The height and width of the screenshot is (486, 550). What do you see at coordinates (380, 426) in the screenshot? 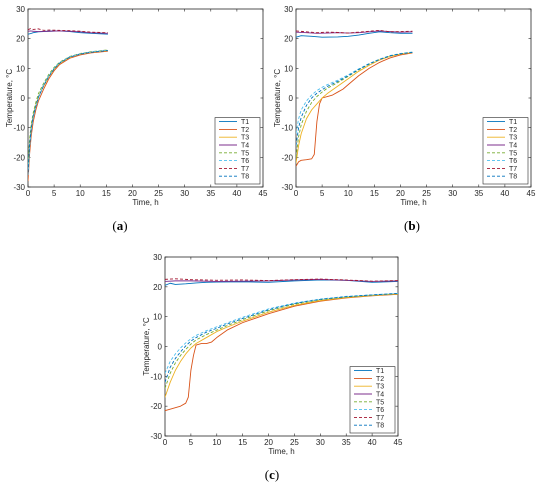
I see `legend-label-T8: T8` at bounding box center [380, 426].